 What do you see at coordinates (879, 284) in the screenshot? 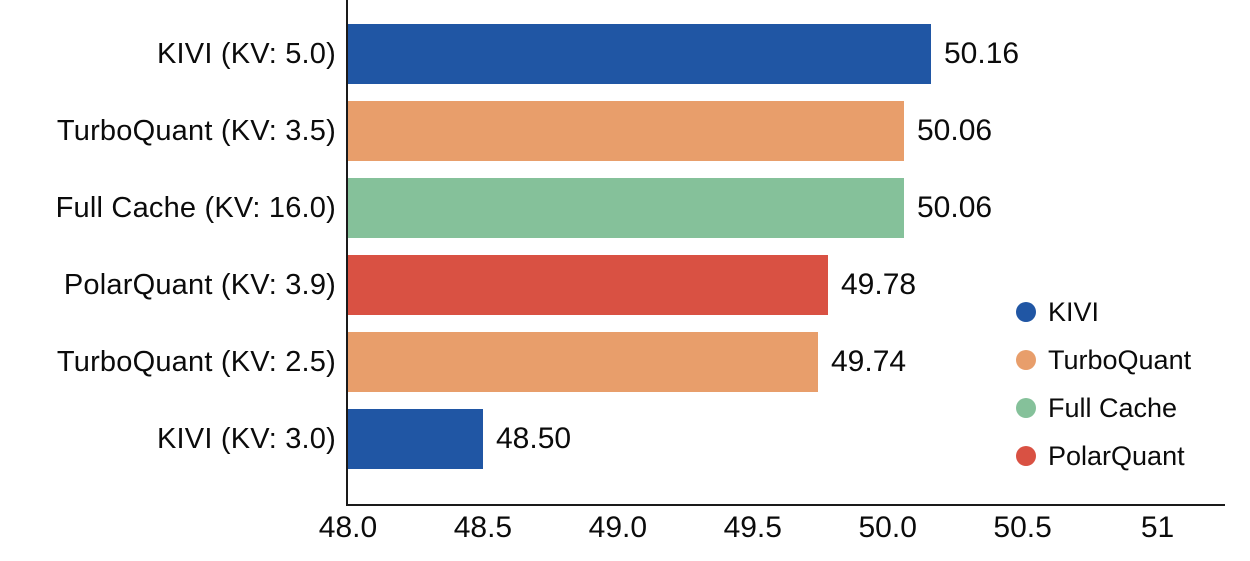
I see `value-label: 49.78` at bounding box center [879, 284].